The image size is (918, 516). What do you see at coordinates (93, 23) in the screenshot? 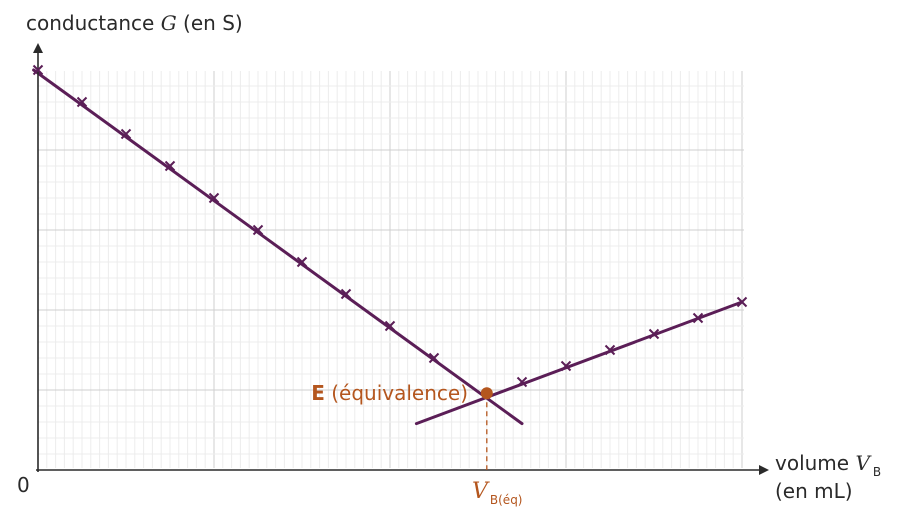
I see `y-axis-label-prefix: conductance` at bounding box center [93, 23].